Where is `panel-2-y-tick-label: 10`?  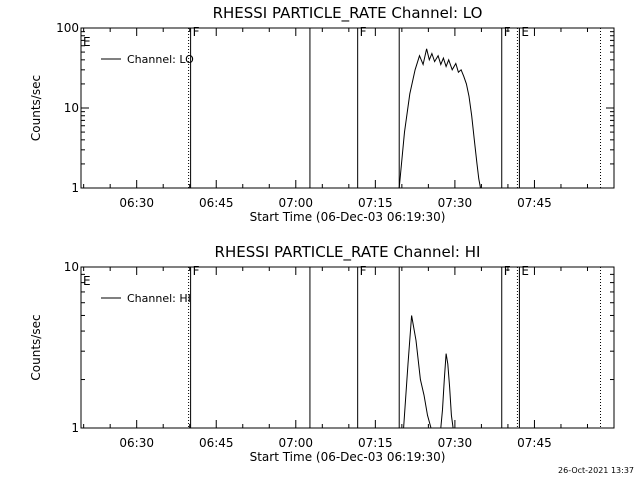 panel-2-y-tick-label: 10 is located at coordinates (71, 267).